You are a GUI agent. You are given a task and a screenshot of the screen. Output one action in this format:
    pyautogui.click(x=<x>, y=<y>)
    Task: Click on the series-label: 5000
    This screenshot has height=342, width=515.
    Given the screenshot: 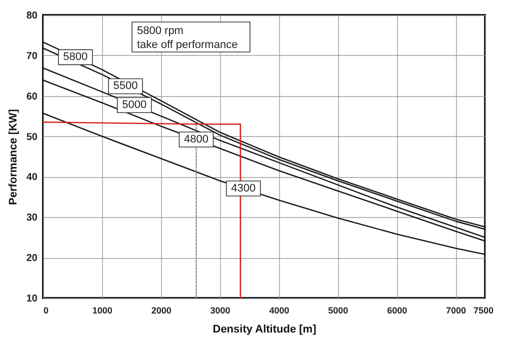 What is the action you would take?
    pyautogui.click(x=134, y=105)
    